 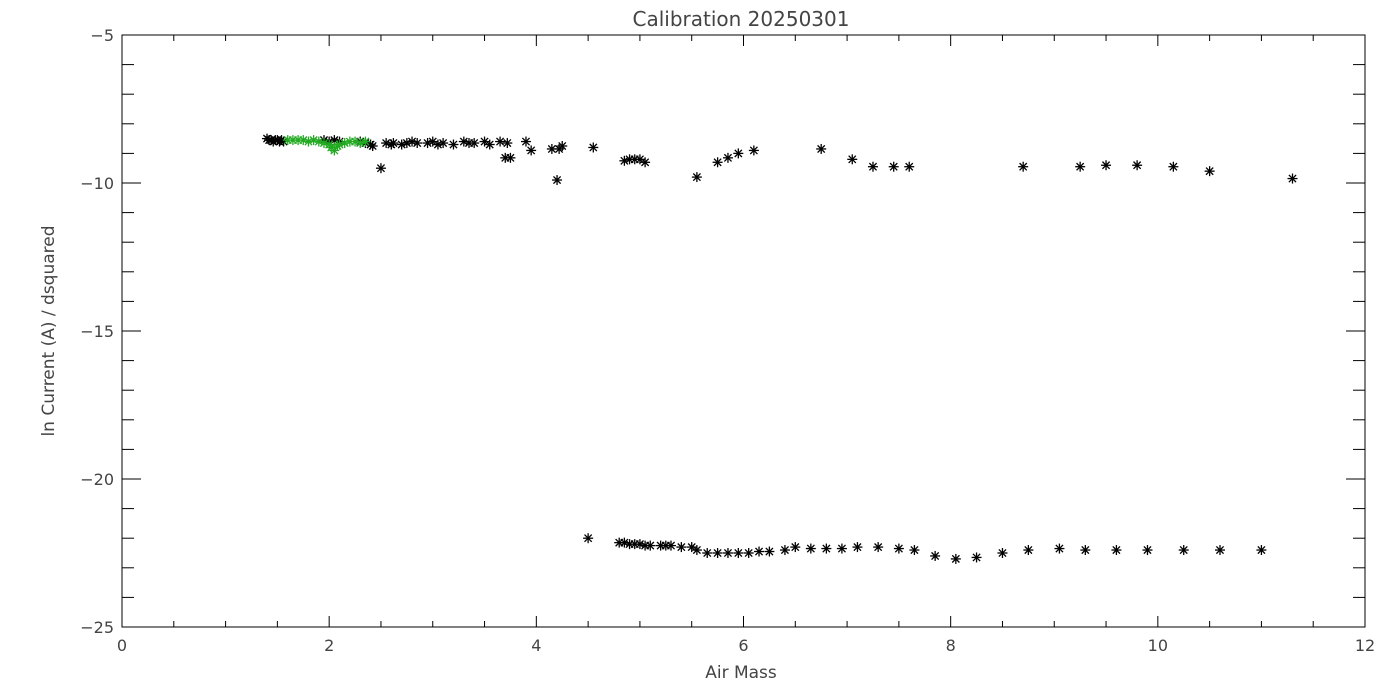 What do you see at coordinates (329, 645) in the screenshot?
I see `x-tick-label: 2` at bounding box center [329, 645].